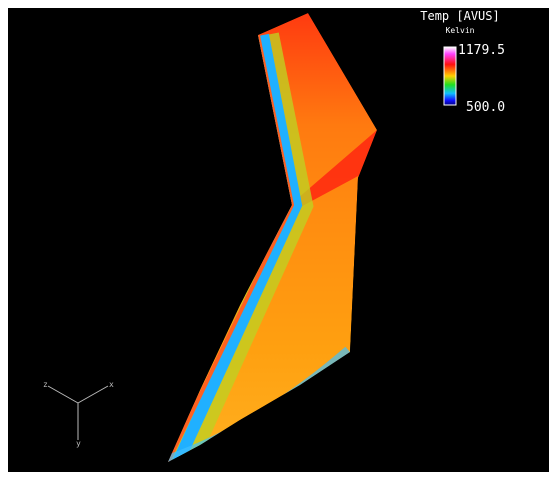  Describe the element at coordinates (481, 50) in the screenshot. I see `legend-max: 1179.5` at that location.